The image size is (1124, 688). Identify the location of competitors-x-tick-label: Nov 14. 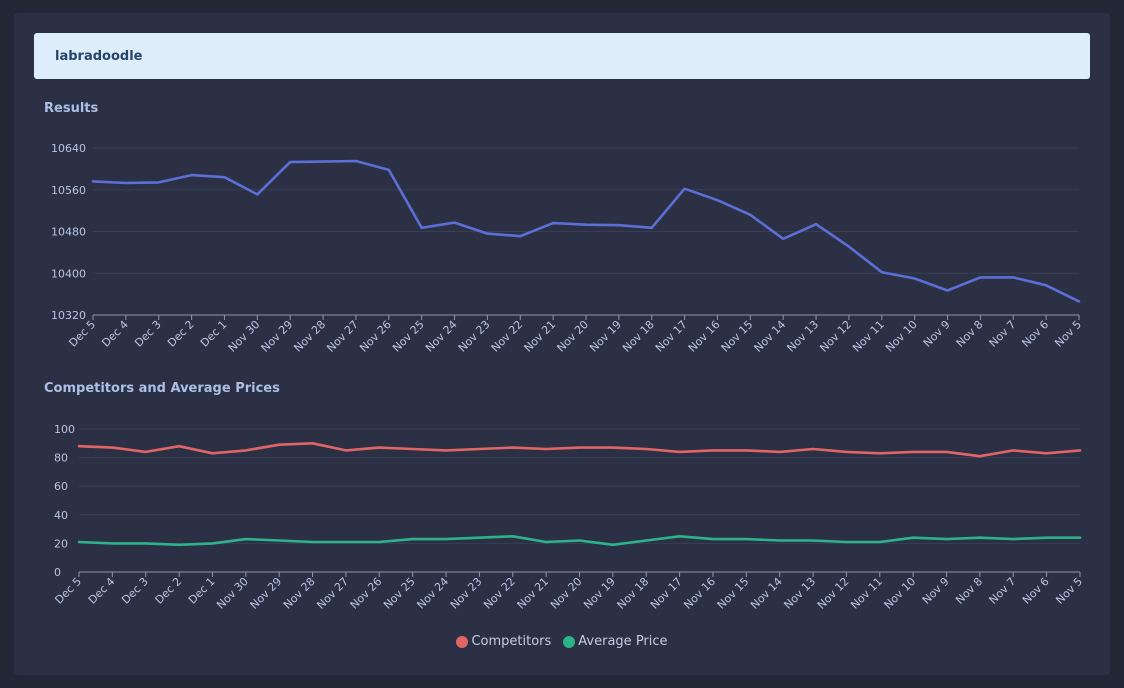
(766, 593).